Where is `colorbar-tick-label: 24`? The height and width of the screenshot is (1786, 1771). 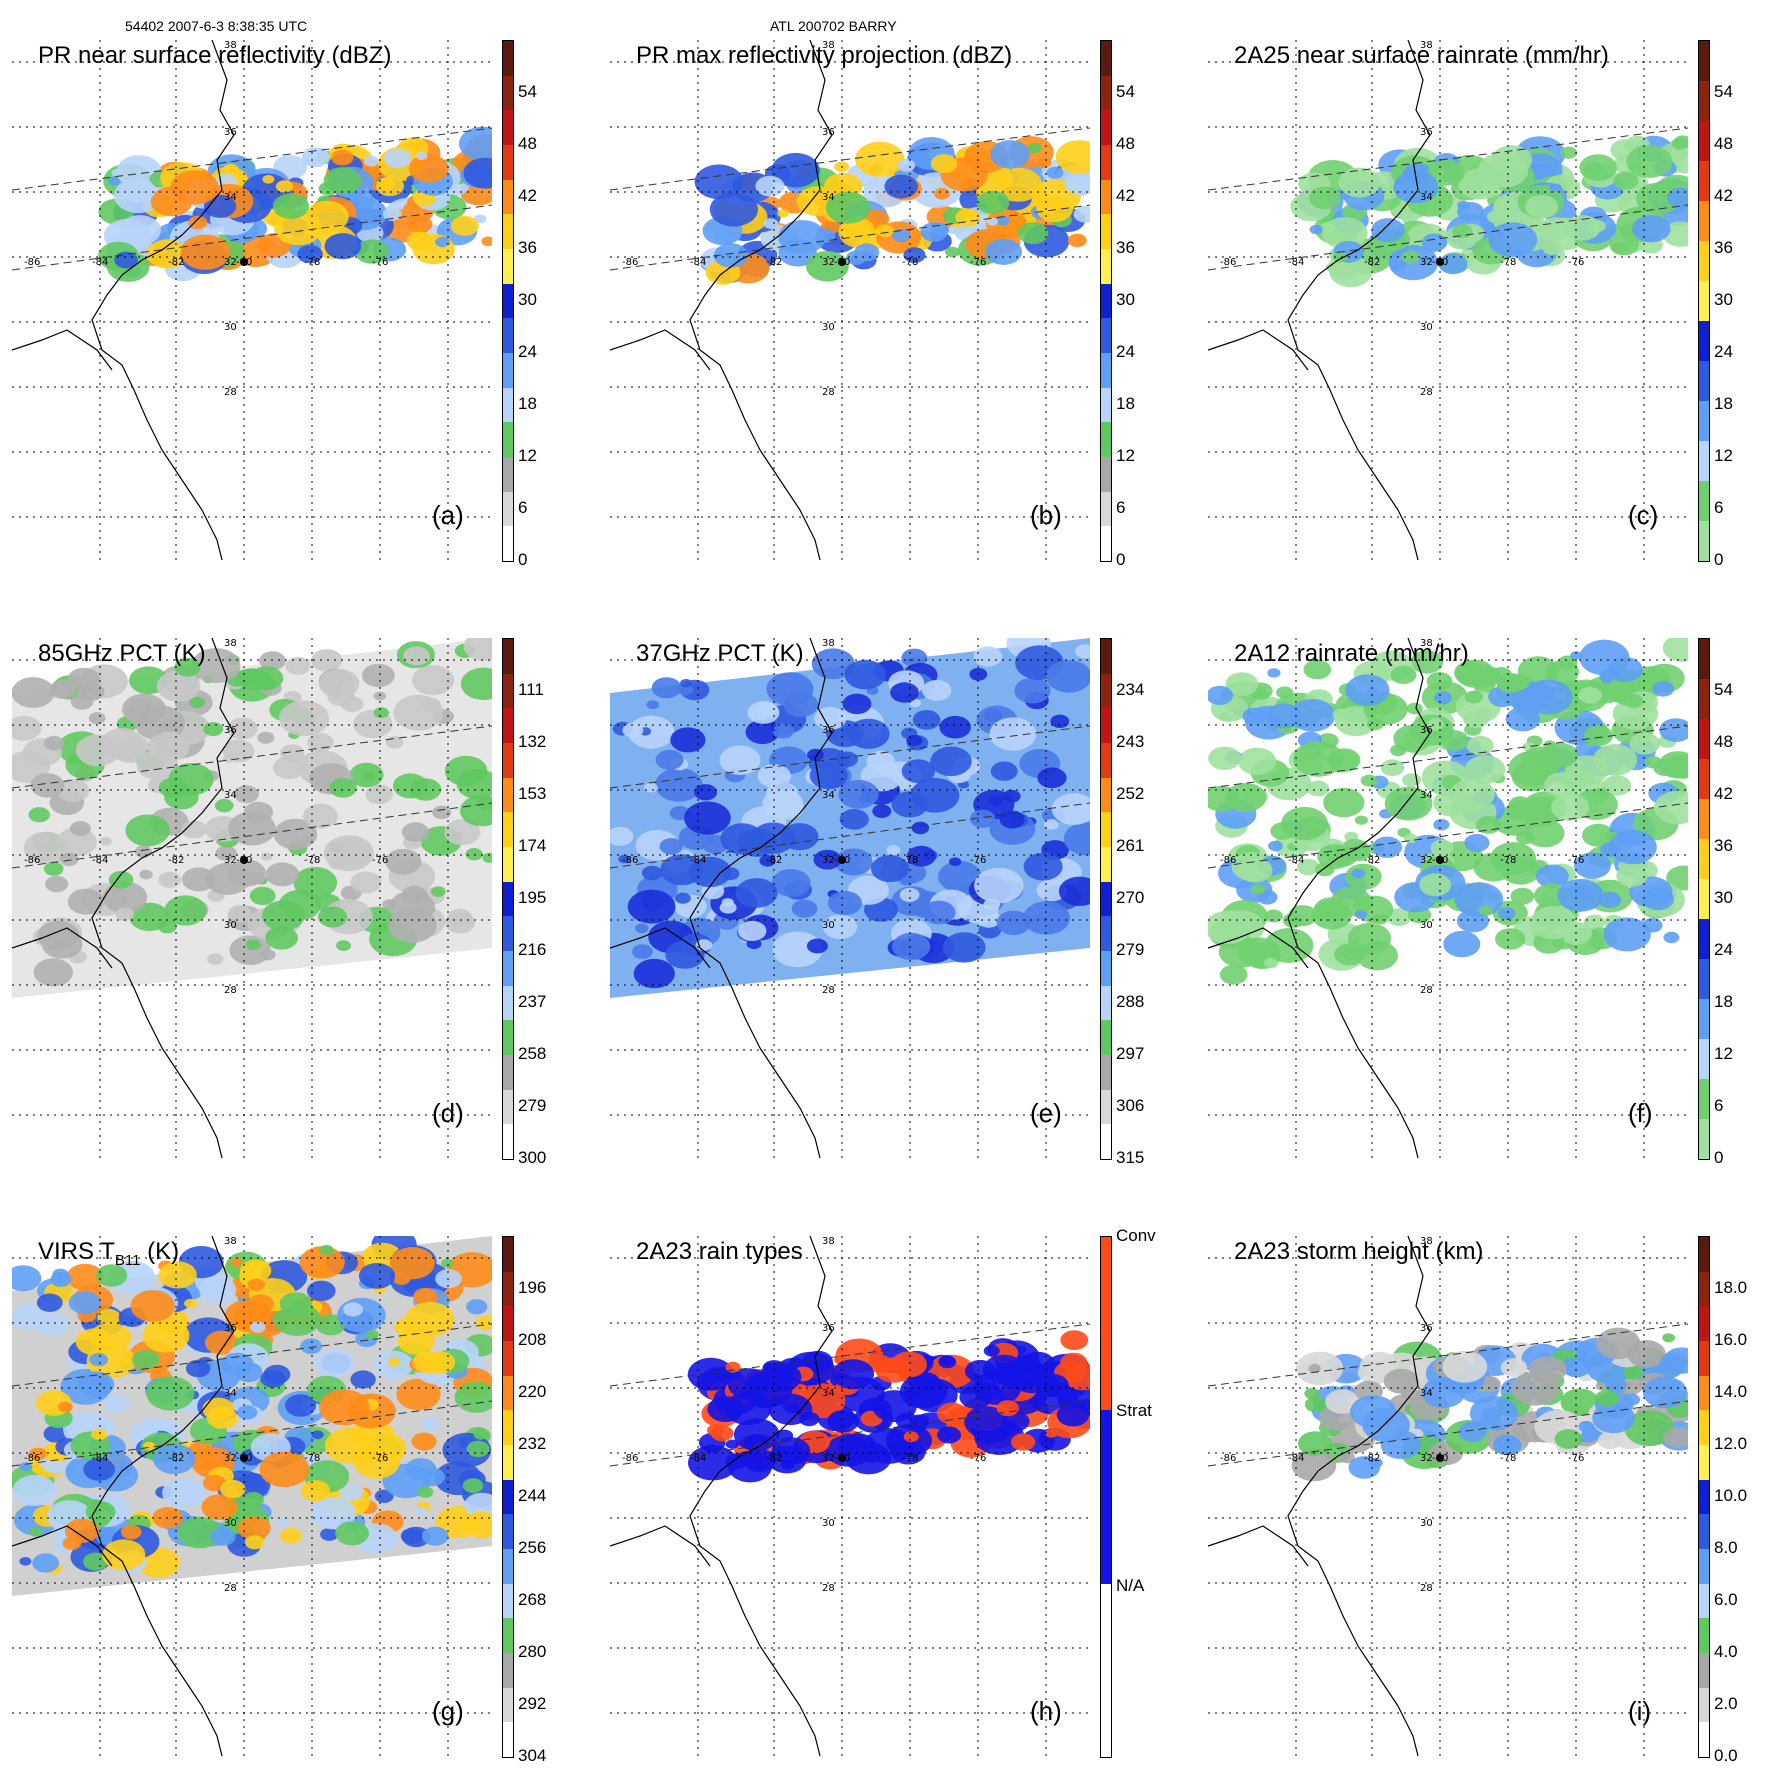
colorbar-tick-label: 24 is located at coordinates (527, 351).